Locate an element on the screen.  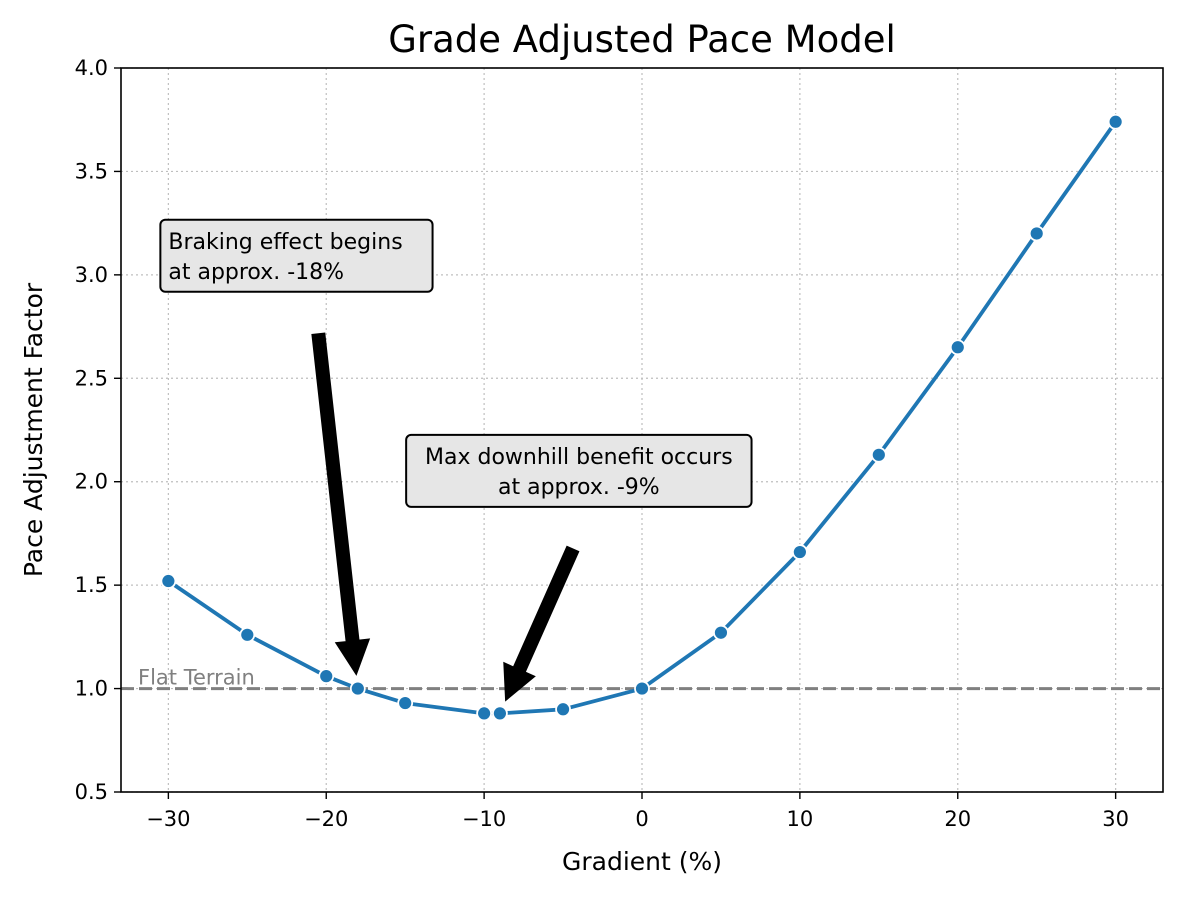
chart-title: Grade Adjusted Pace Model is located at coordinates (642, 39).